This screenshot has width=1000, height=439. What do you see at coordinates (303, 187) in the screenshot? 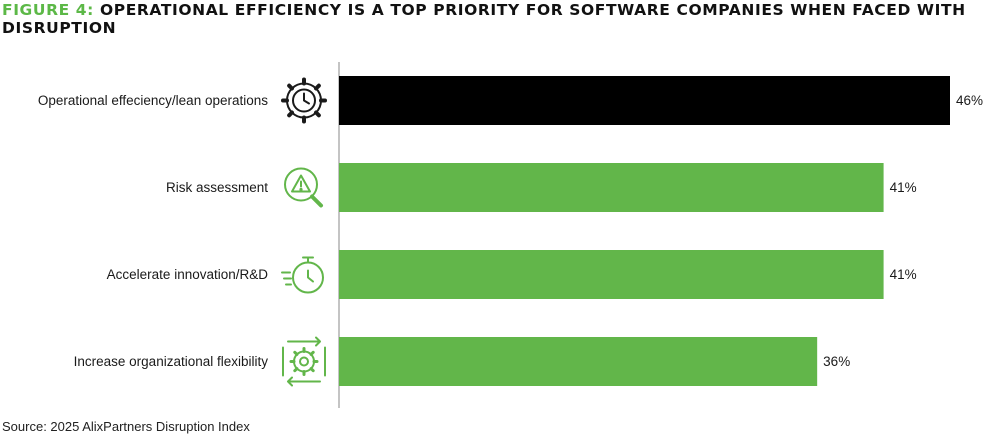
I see `risk-magnifier-icon` at bounding box center [303, 187].